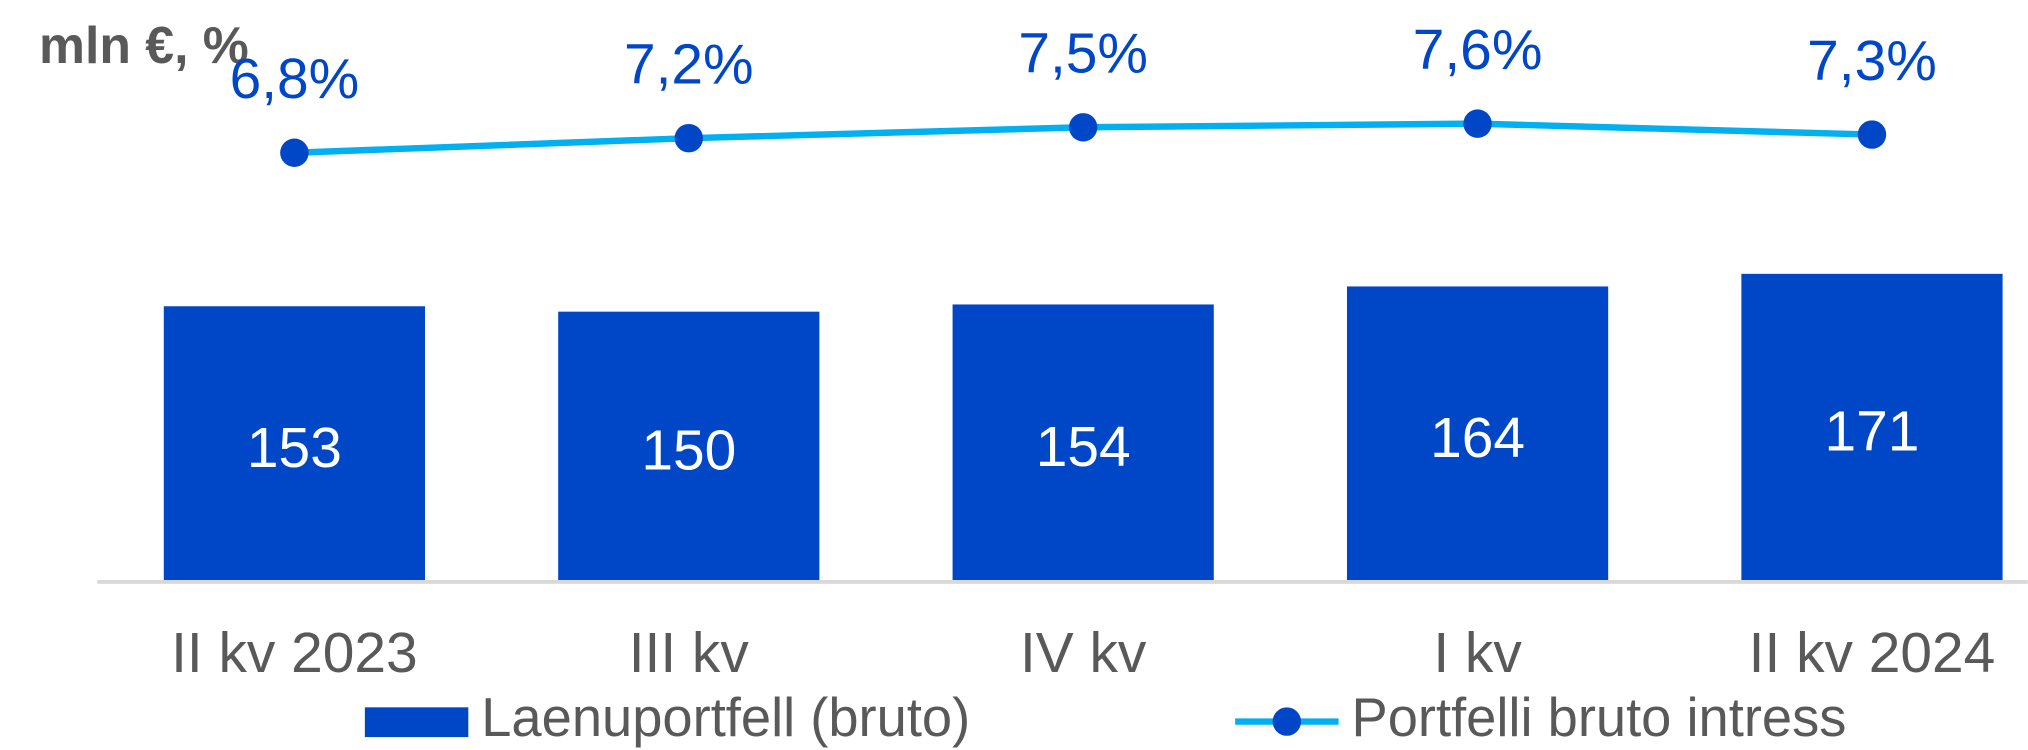  What do you see at coordinates (1083, 653) in the screenshot?
I see `x-tick-label: IV kv` at bounding box center [1083, 653].